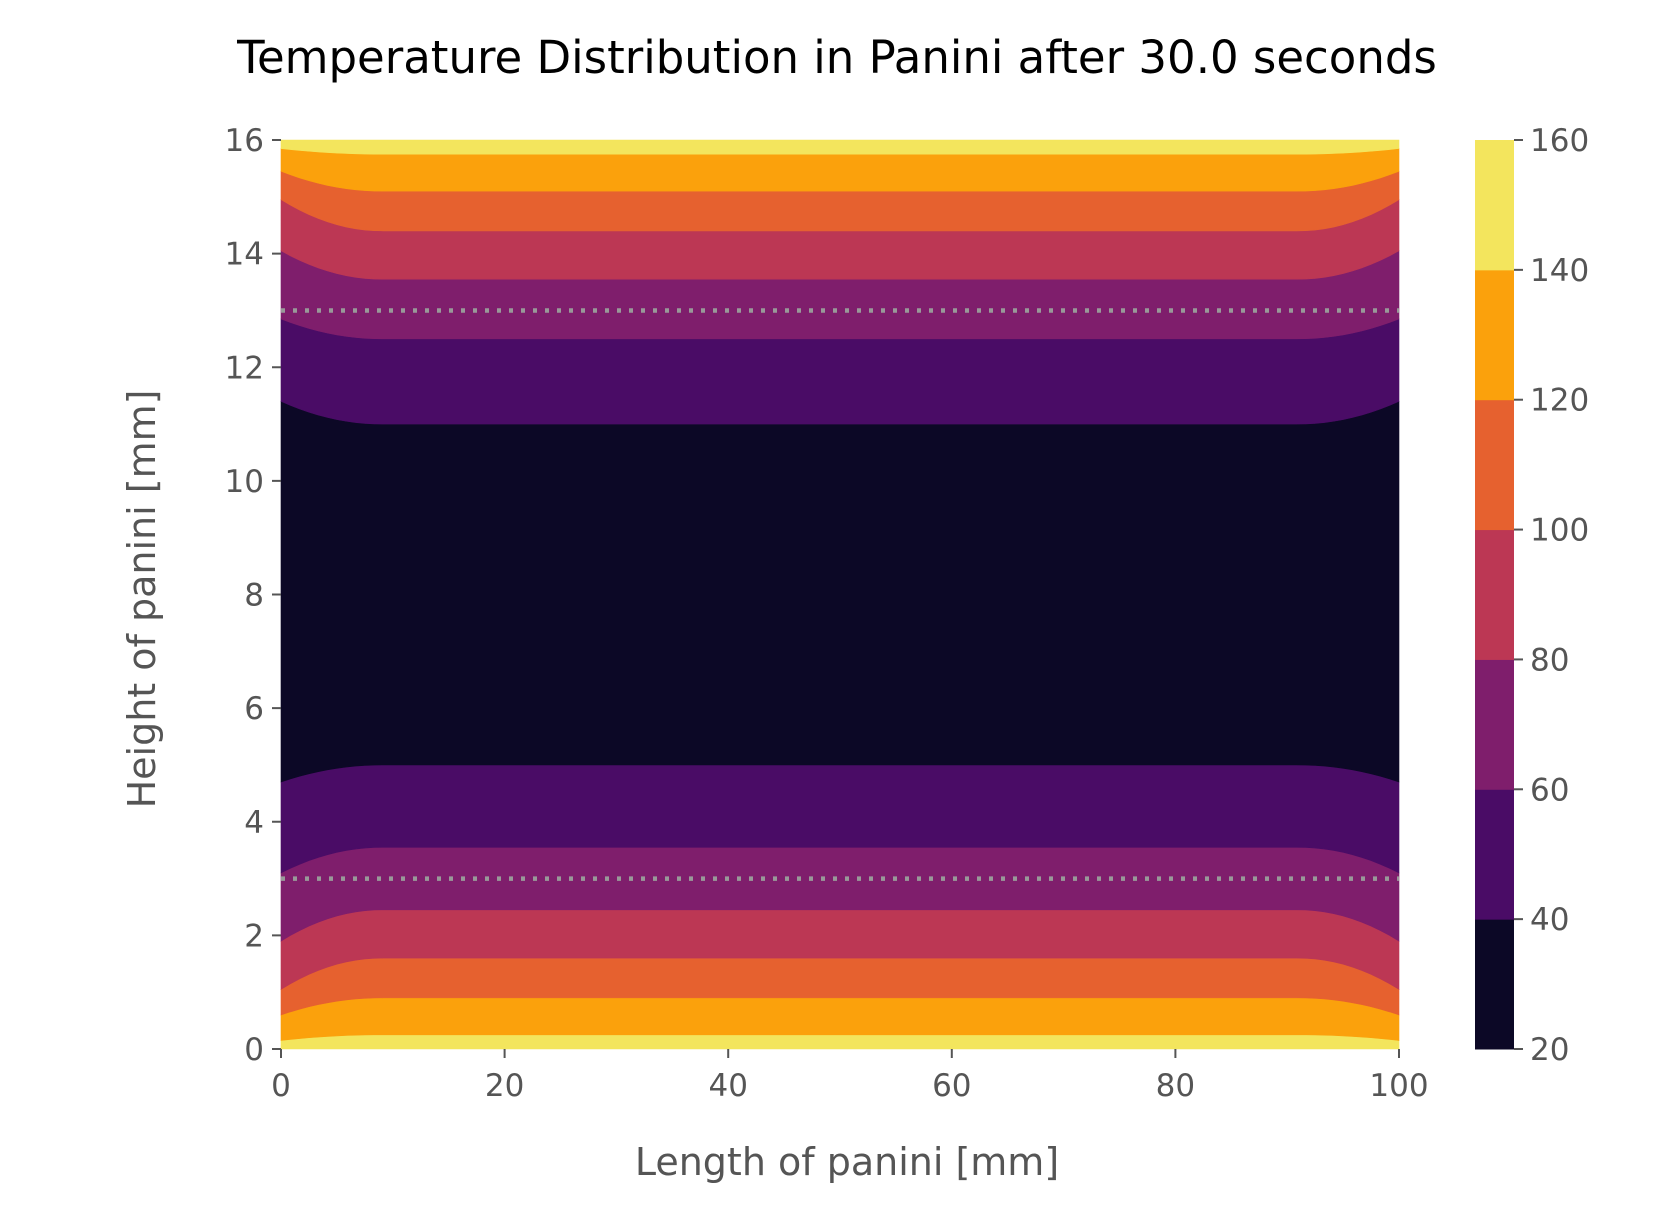 The image size is (1674, 1212). I want to click on y-tick-label: 8, so click(254, 596).